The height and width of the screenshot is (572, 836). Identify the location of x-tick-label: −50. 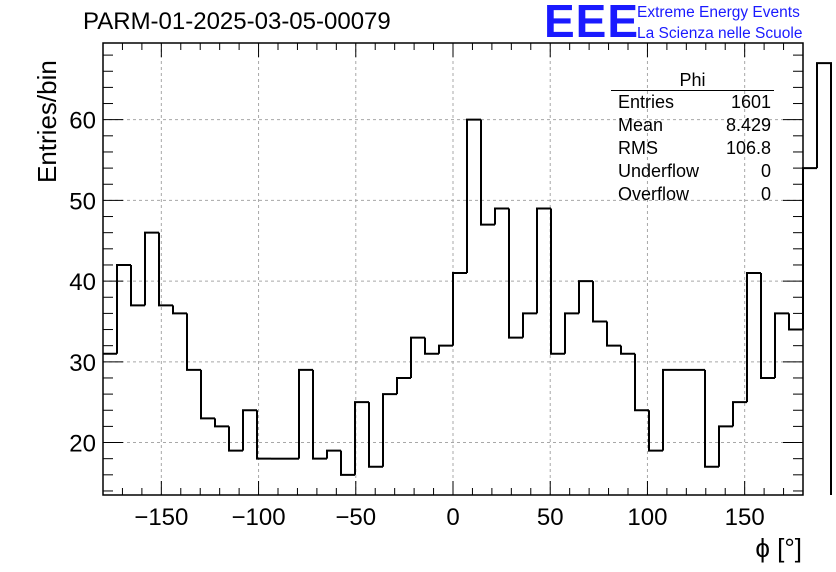
(355, 517).